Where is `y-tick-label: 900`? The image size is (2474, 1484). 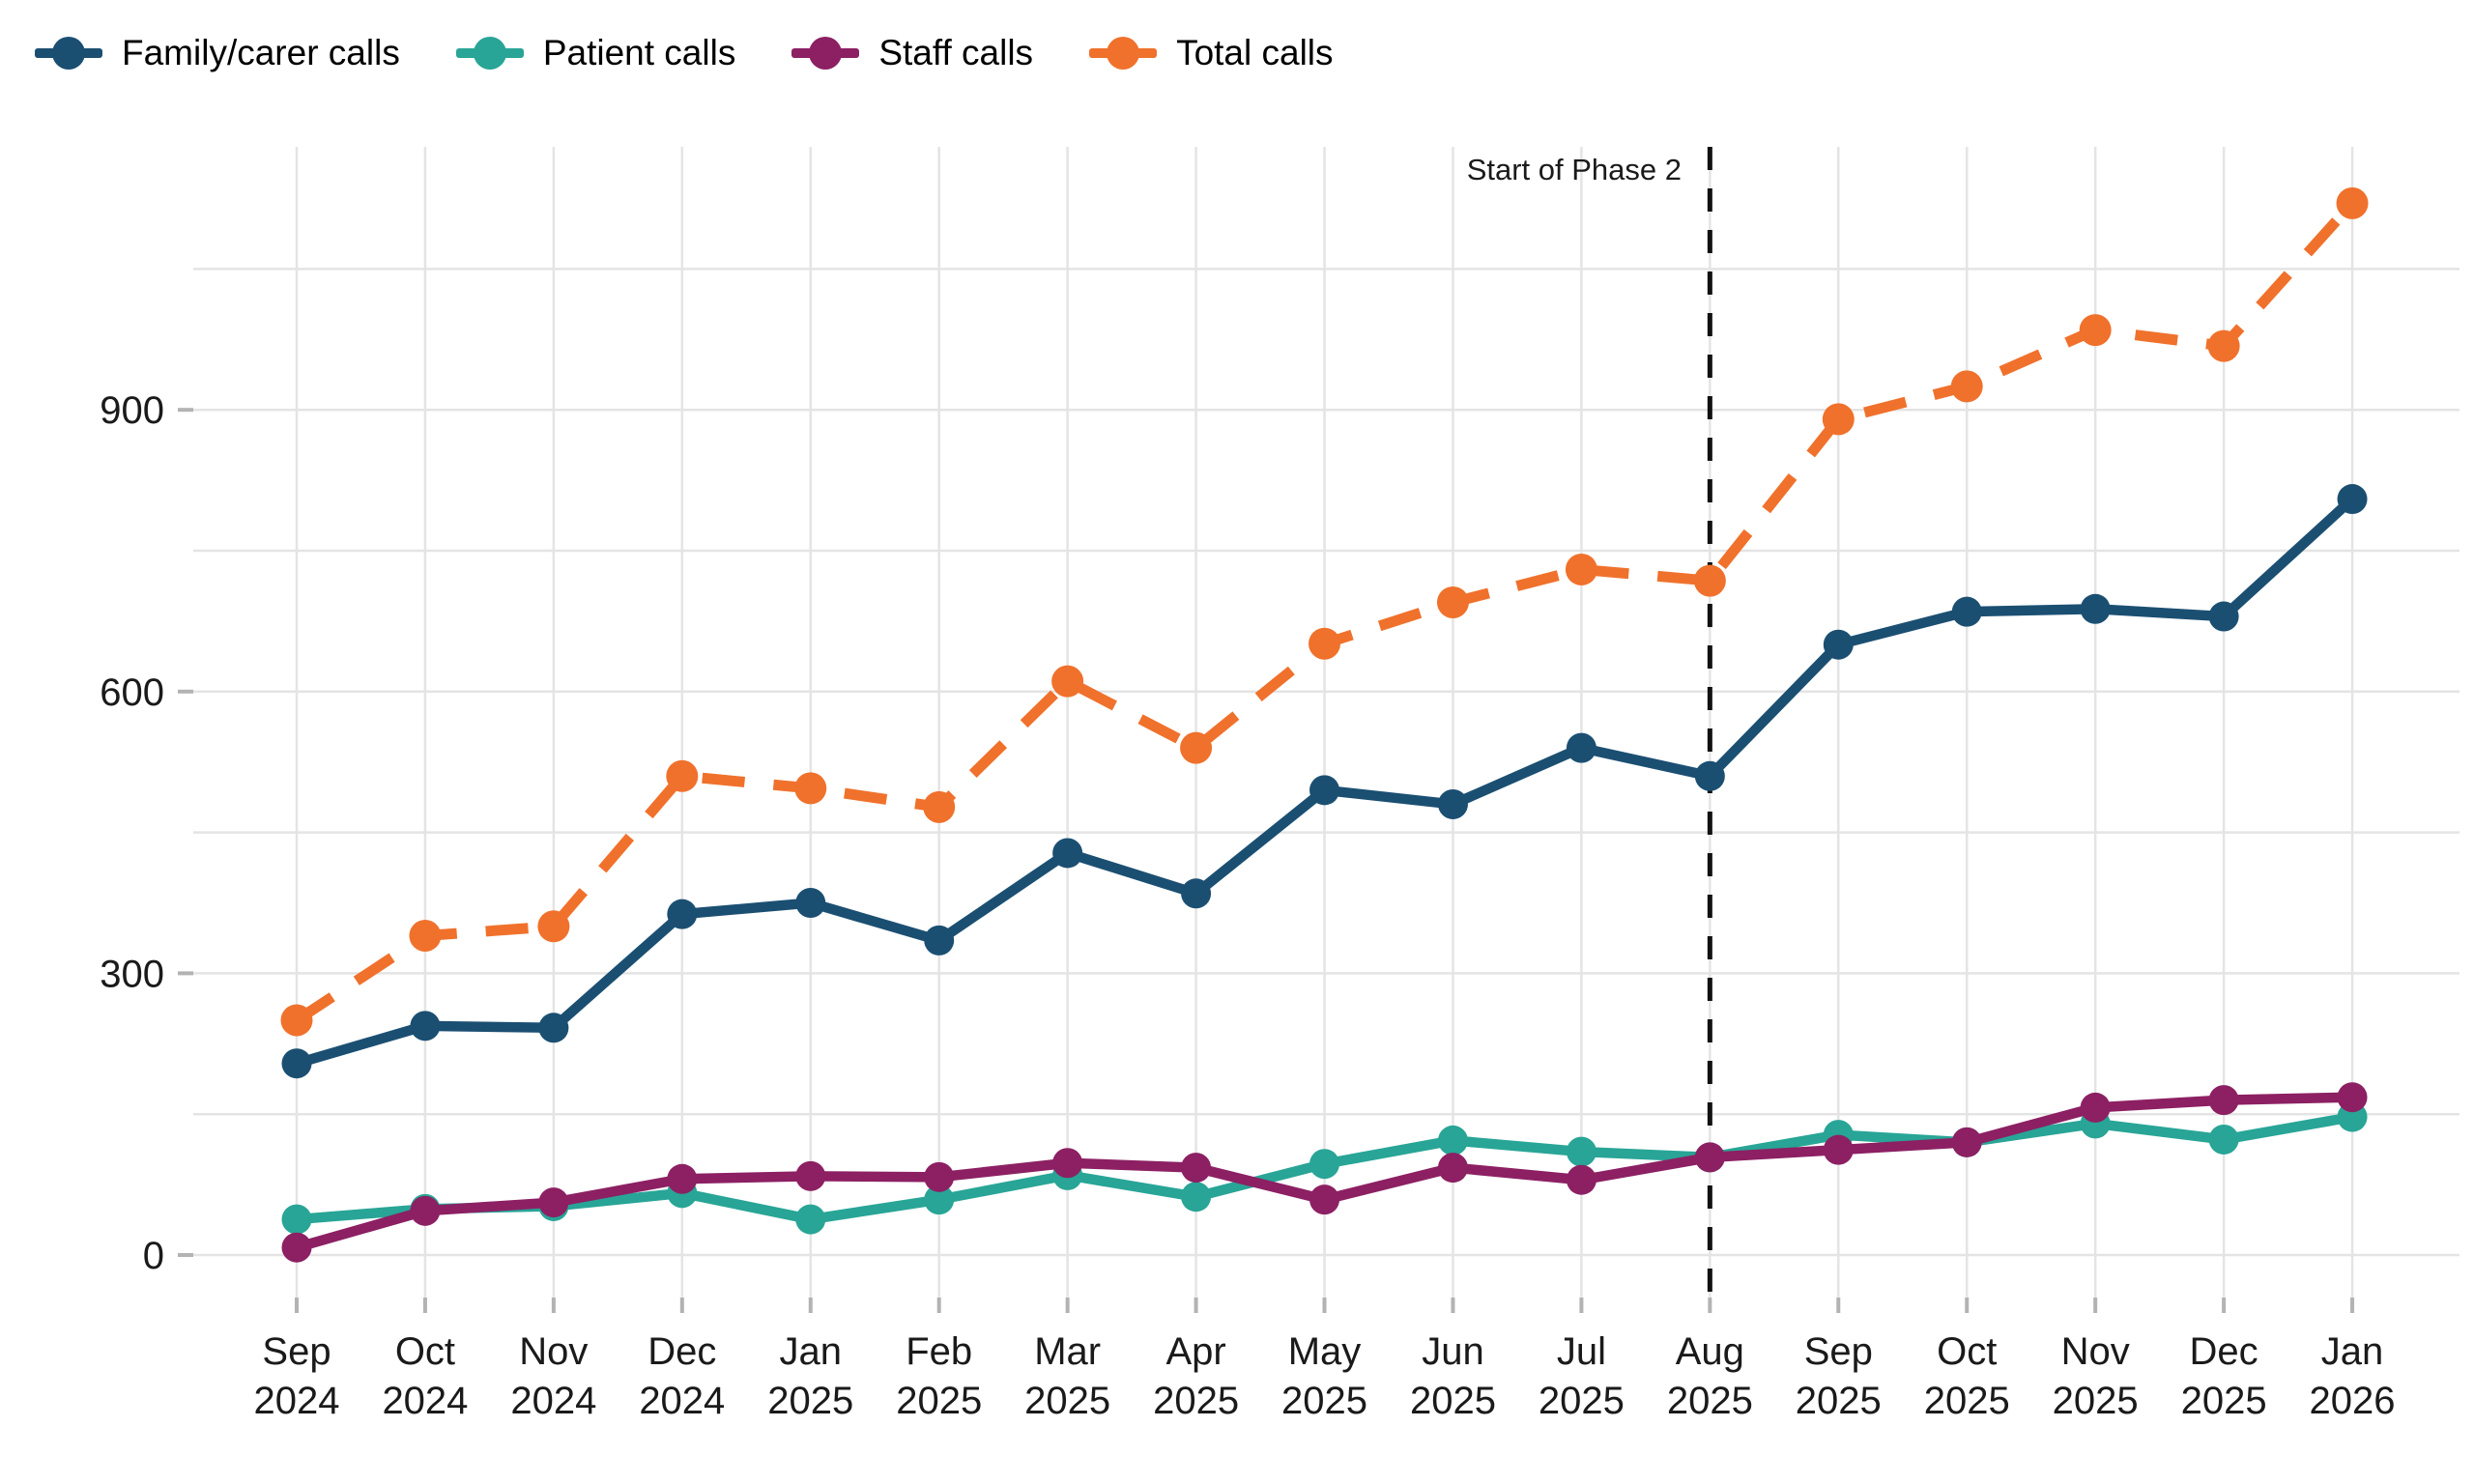 y-tick-label: 900 is located at coordinates (132, 410).